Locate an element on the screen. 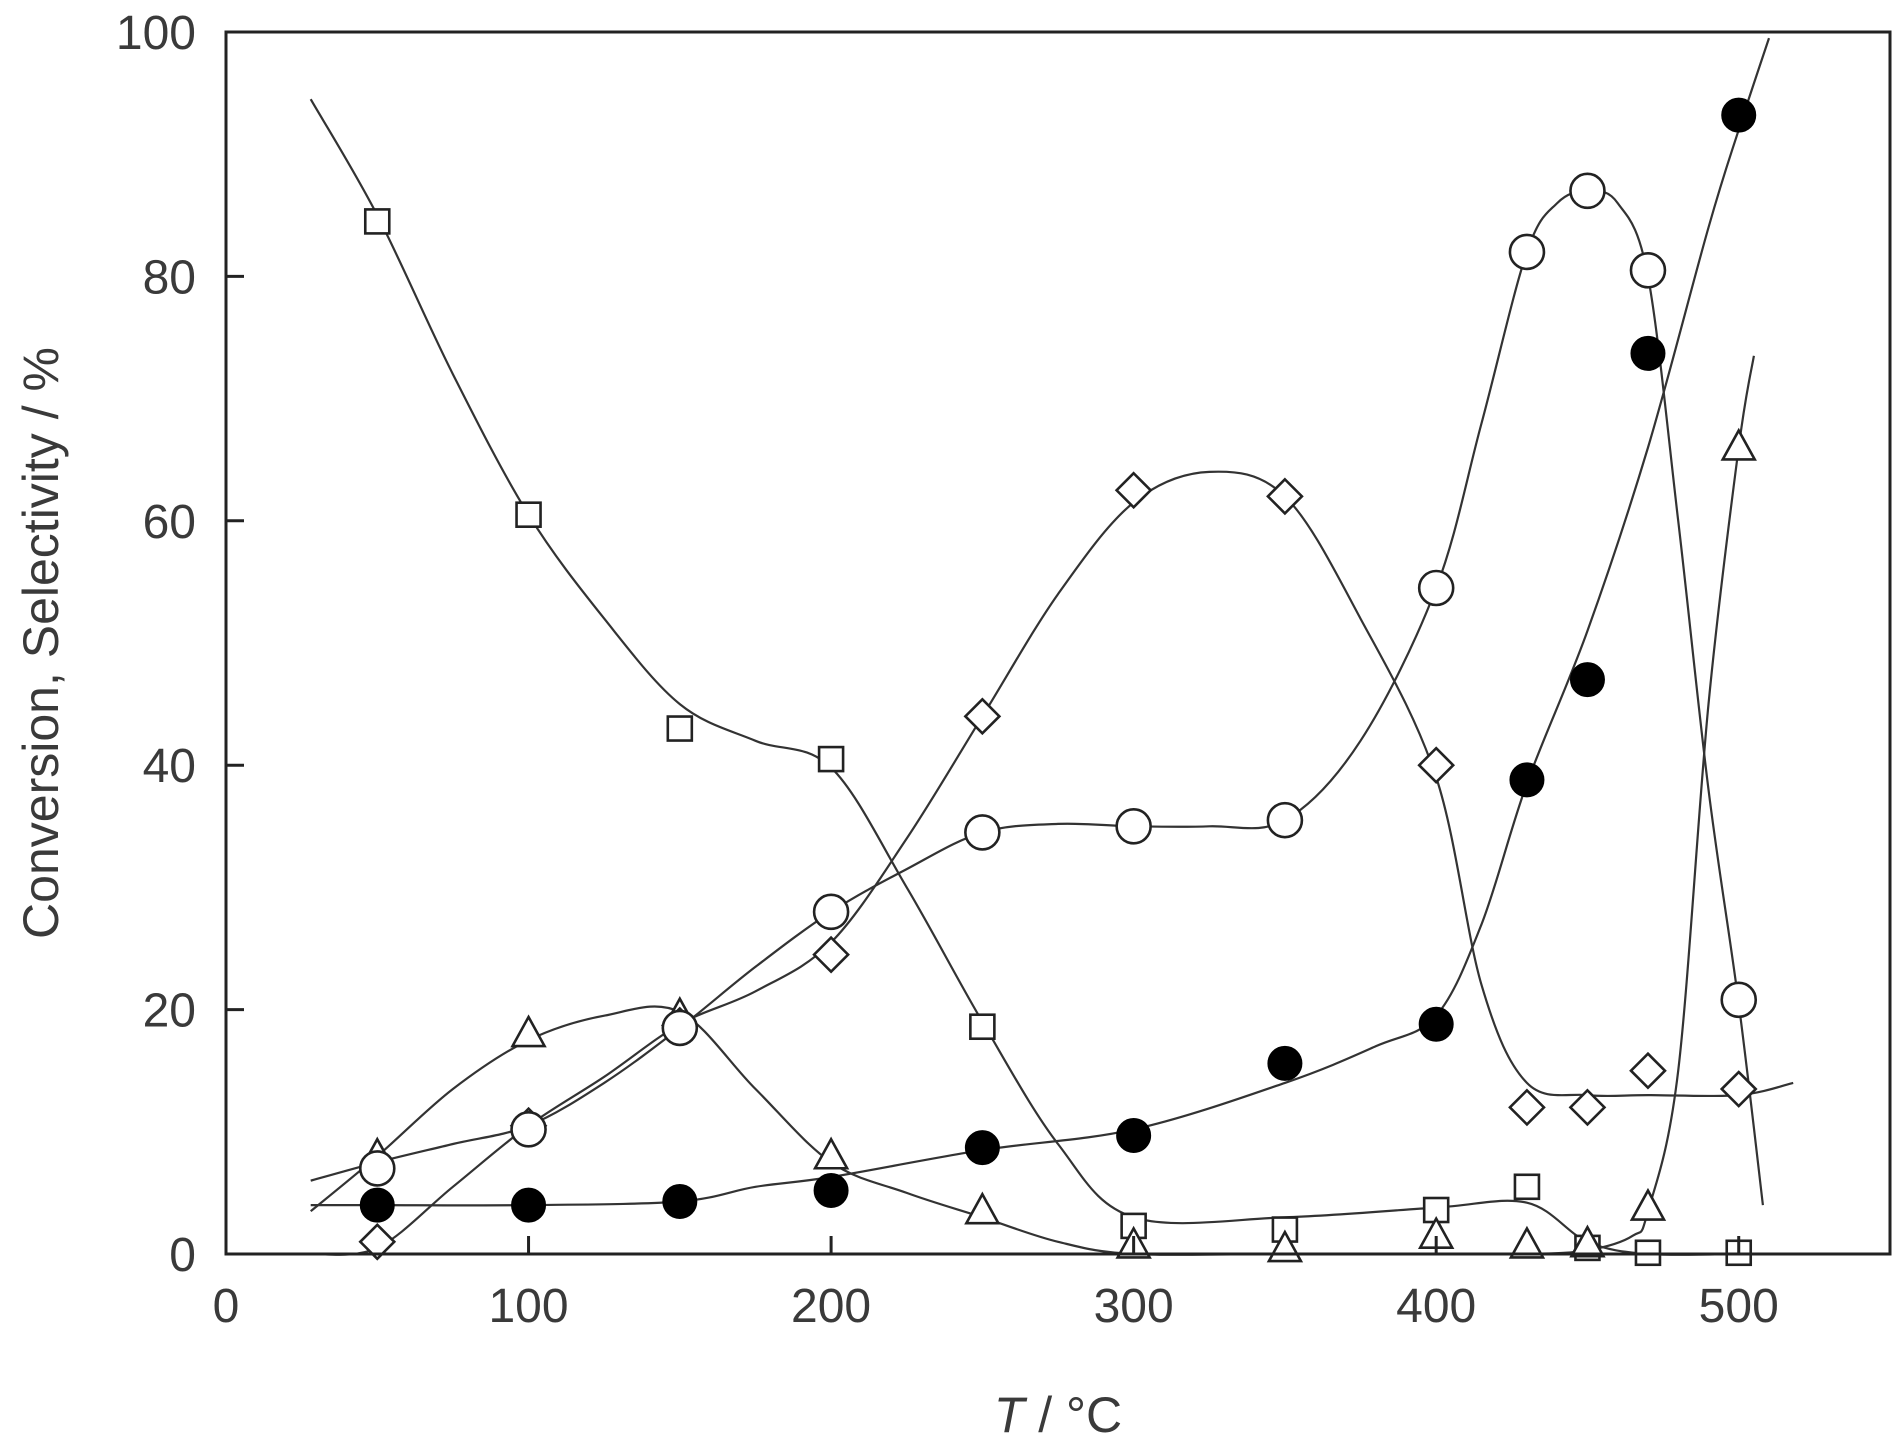 This screenshot has height=1445, width=1899. y-tick-label: 0 is located at coordinates (182, 1255).